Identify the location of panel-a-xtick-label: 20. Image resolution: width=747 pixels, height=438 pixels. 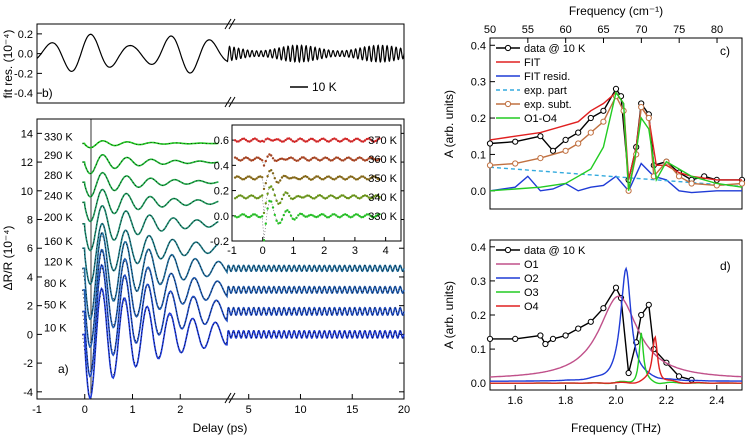
(404, 410).